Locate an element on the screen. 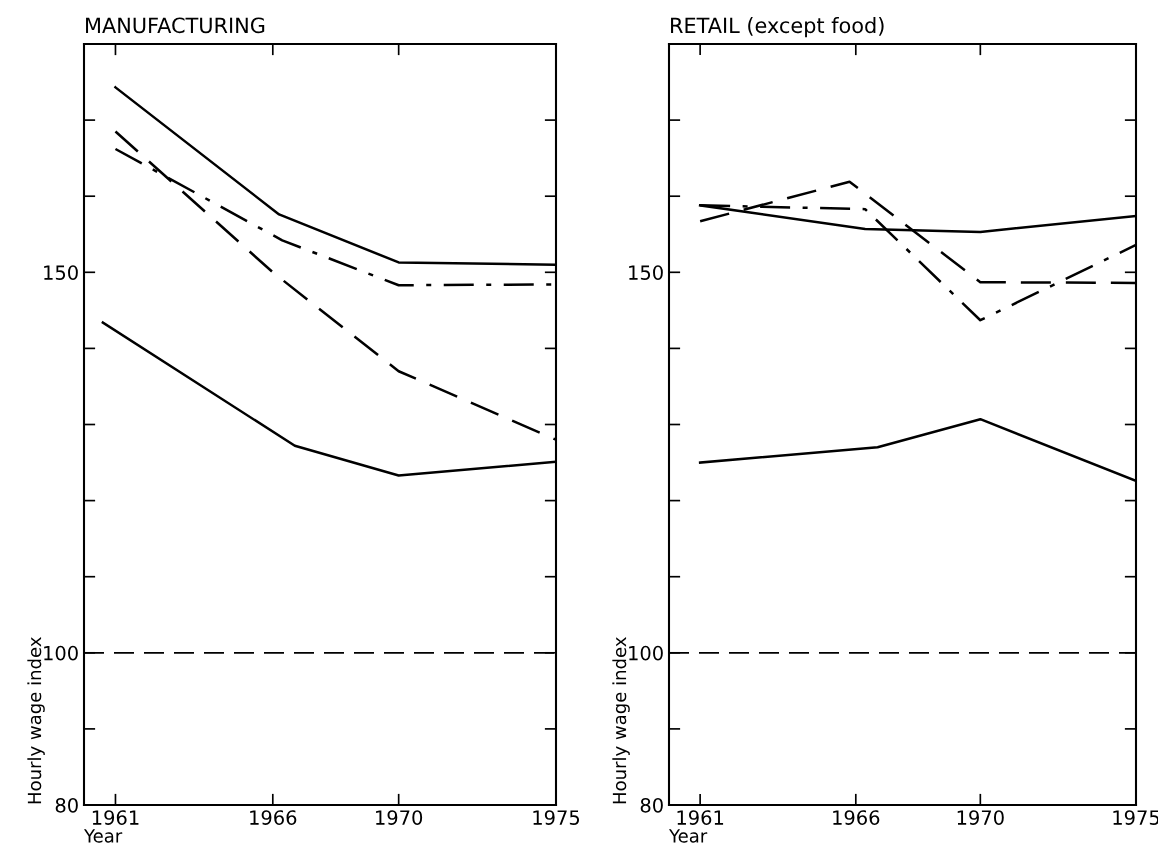  chart-title: RETAIL (except food) is located at coordinates (777, 27).